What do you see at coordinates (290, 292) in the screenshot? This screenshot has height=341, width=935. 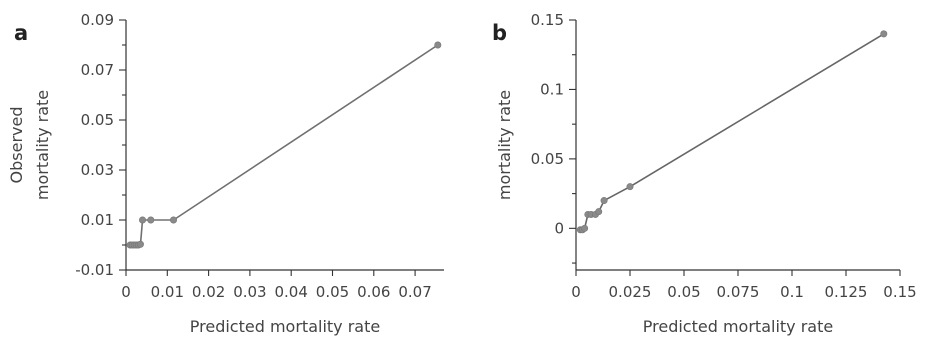 I see `x-tick-label: 0.04` at bounding box center [290, 292].